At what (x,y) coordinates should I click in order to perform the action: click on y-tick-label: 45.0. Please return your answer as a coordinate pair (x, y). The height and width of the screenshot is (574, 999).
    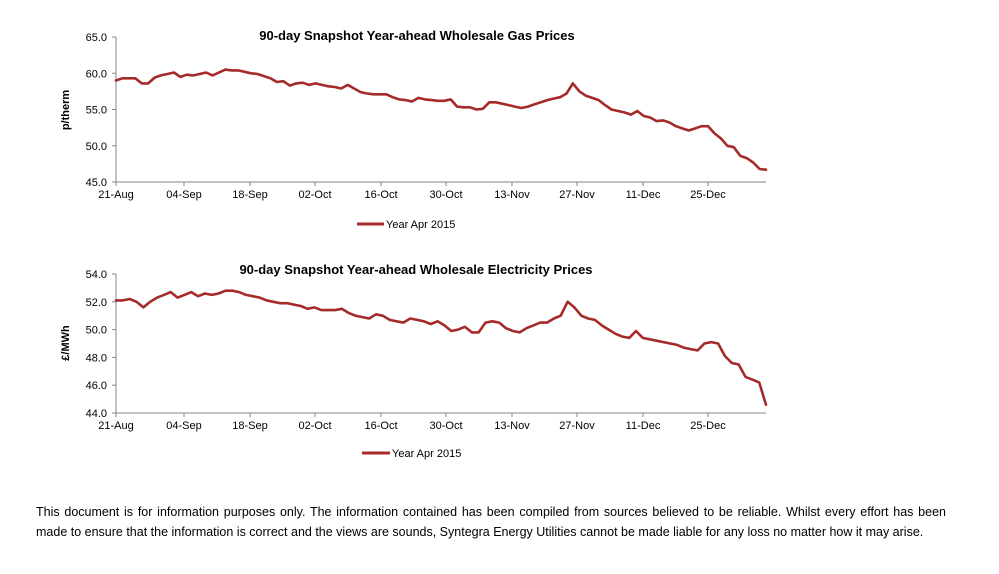
    Looking at the image, I should click on (96, 183).